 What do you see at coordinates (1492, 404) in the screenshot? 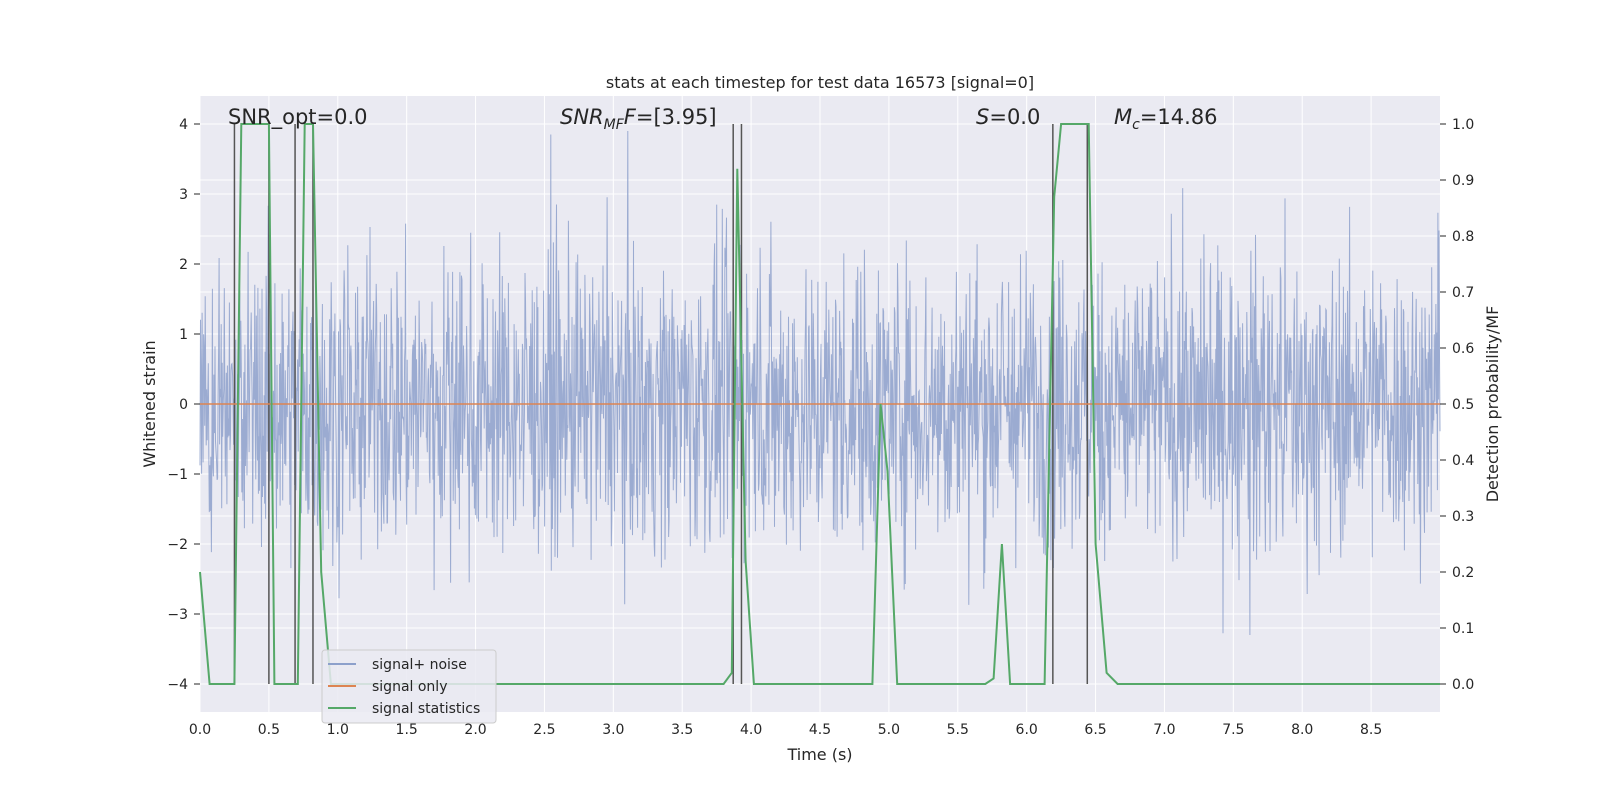
I see `y-right-axis-label: Detection probability/MF` at bounding box center [1492, 404].